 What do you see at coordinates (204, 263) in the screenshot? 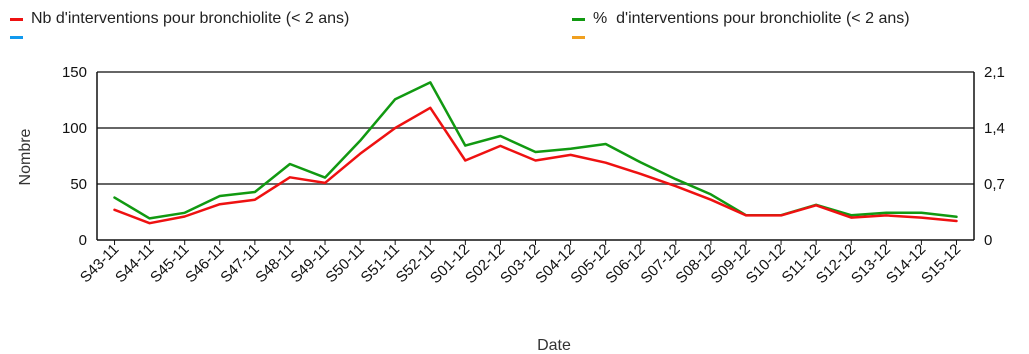
I see `x-tick-label: S46-11` at bounding box center [204, 263].